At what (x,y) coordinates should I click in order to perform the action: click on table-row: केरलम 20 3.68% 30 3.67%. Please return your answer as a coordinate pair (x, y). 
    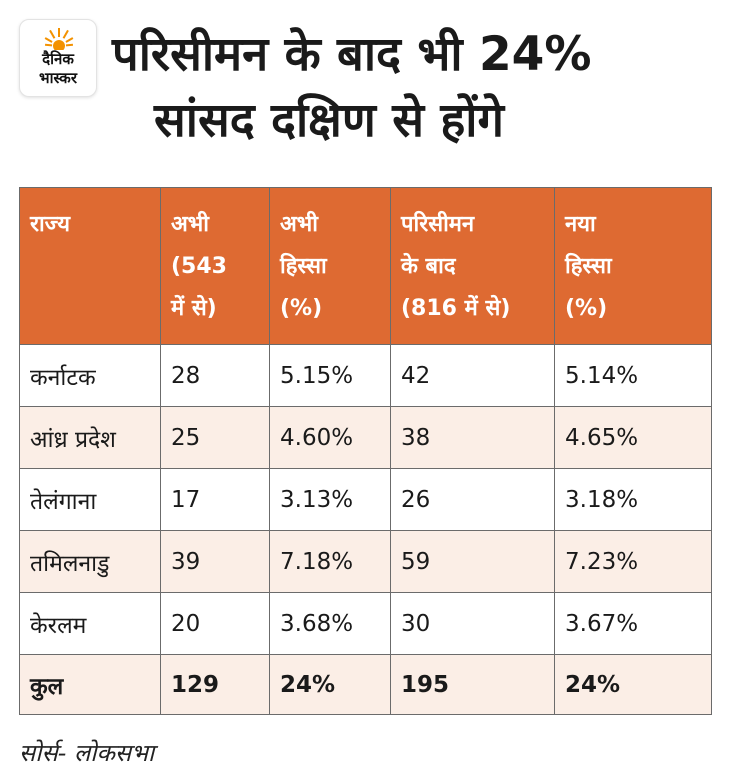
    Looking at the image, I should click on (365, 623).